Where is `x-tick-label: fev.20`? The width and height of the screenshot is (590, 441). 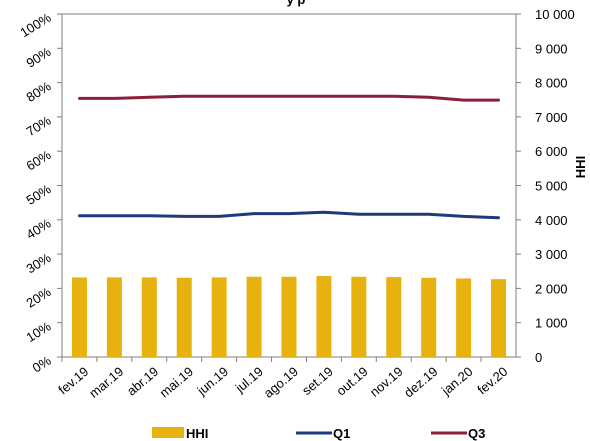
x-tick-label: fev.20 is located at coordinates (492, 381).